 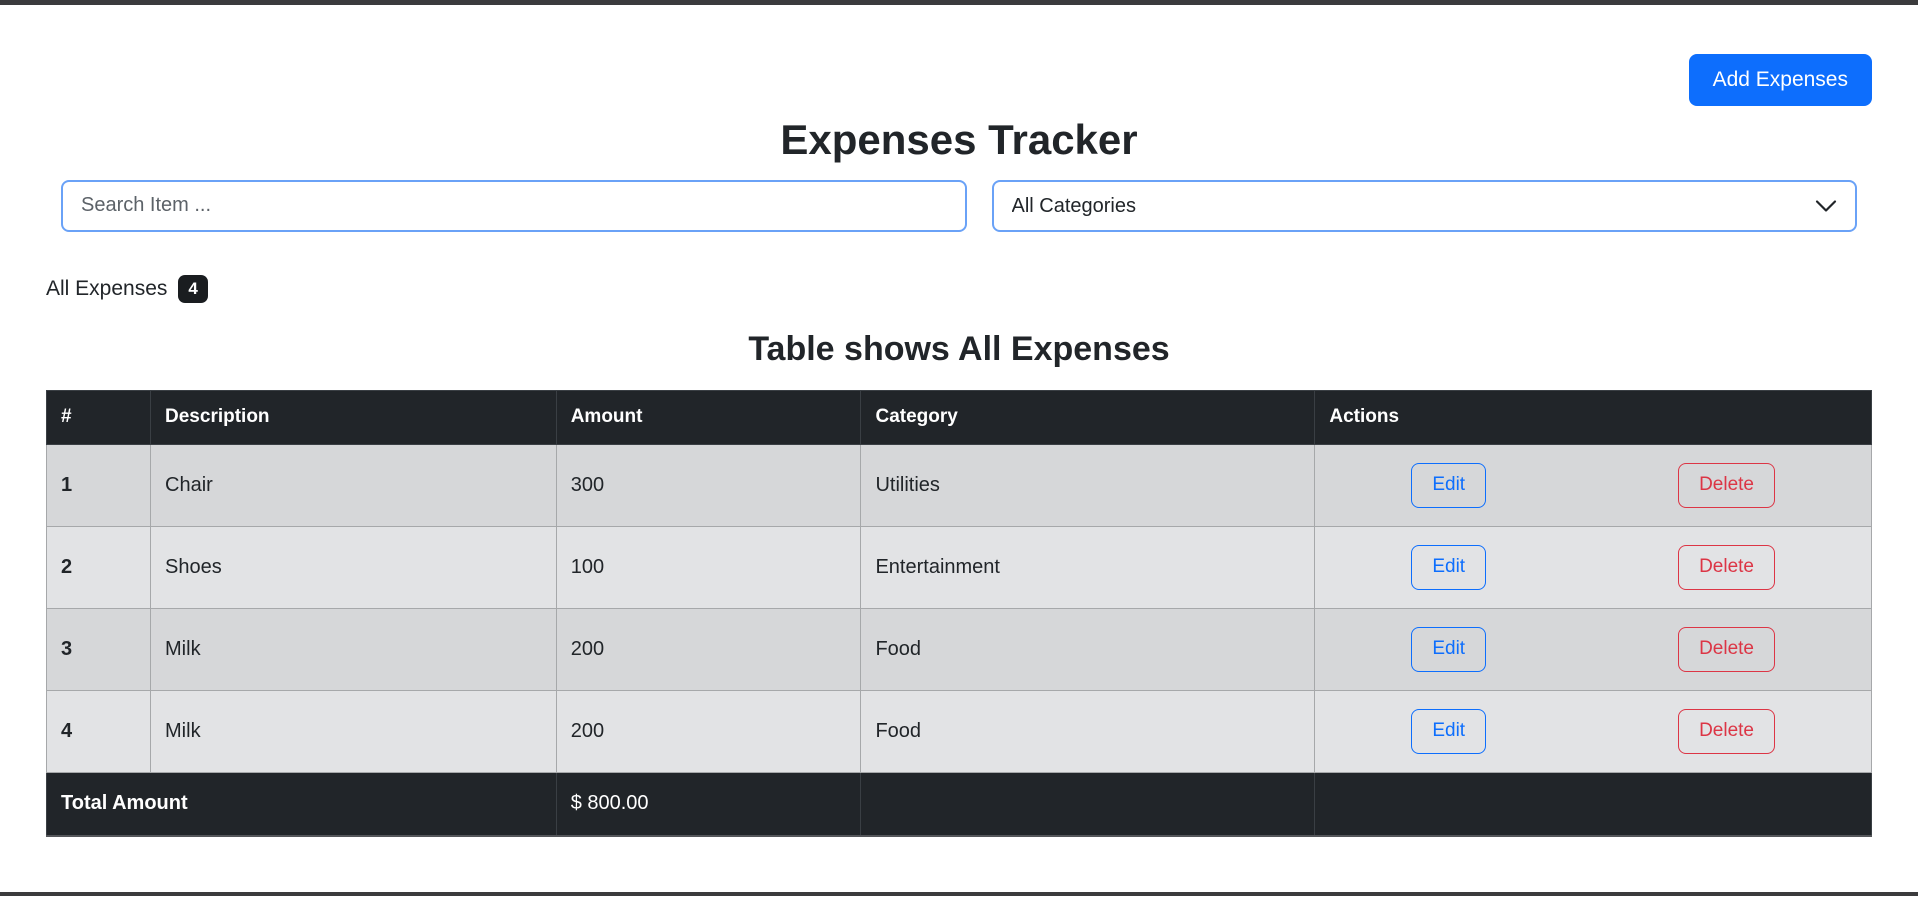 I want to click on table-row: 2 Shoes 100 Entertainment Edit Delete, so click(x=958, y=567).